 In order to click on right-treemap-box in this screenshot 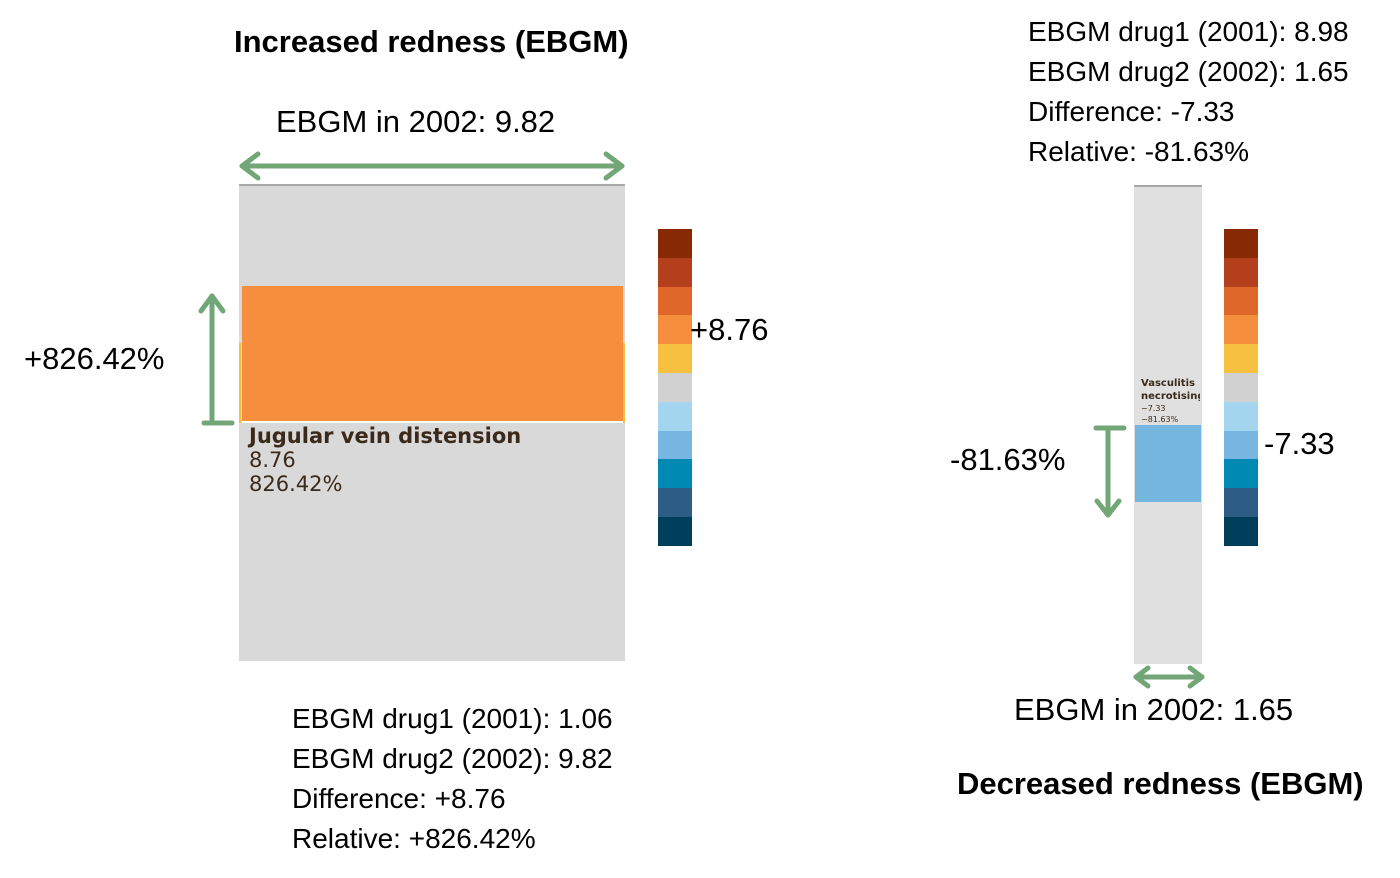, I will do `click(1168, 424)`.